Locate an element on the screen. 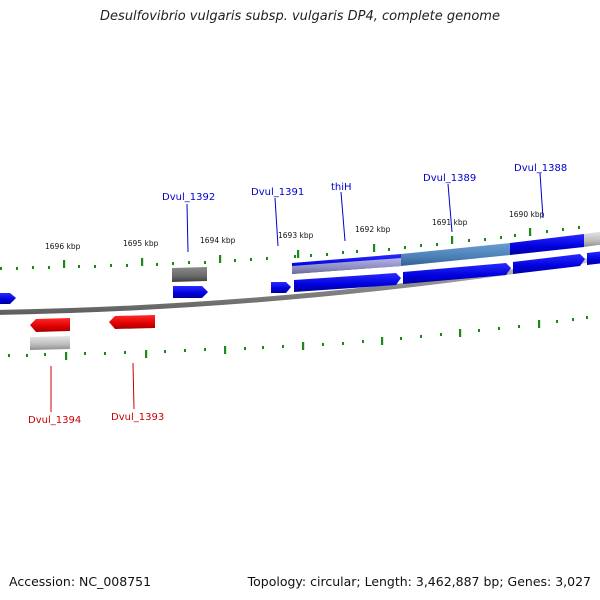 The width and height of the screenshot is (600, 600). feature-gray-reverse is located at coordinates (50, 343).